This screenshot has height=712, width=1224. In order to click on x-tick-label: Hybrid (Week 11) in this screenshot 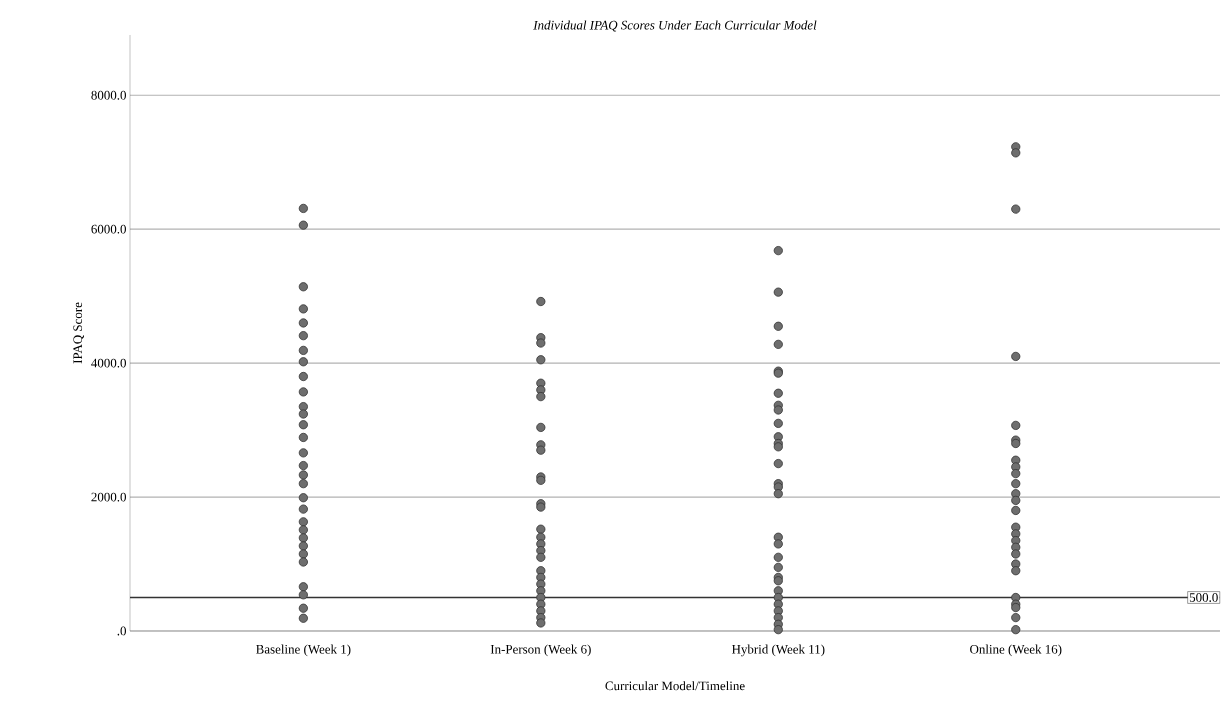, I will do `click(778, 650)`.